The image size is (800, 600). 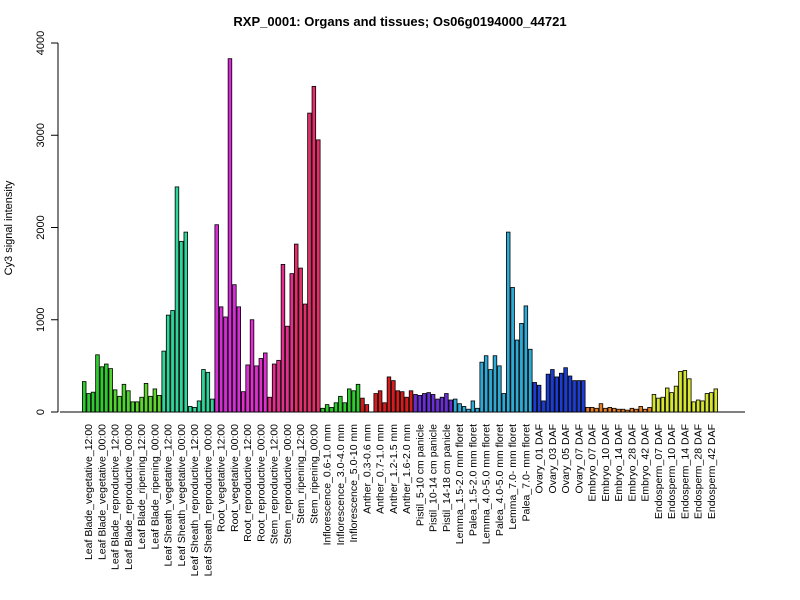 I want to click on x-tick-label: Ovary_07 DAF, so click(x=579, y=458).